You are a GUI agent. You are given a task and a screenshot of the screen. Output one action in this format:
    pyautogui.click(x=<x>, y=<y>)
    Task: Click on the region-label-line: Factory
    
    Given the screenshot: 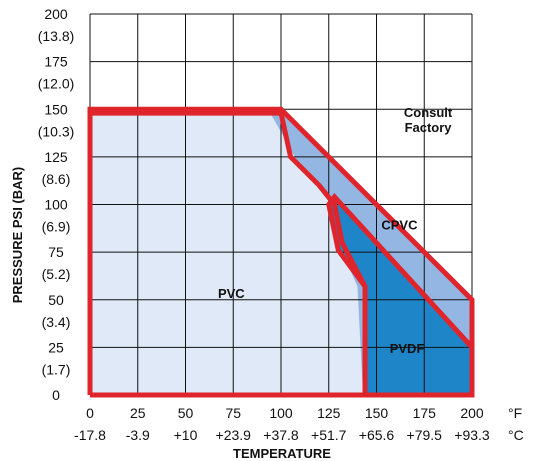 What is the action you would take?
    pyautogui.click(x=429, y=127)
    